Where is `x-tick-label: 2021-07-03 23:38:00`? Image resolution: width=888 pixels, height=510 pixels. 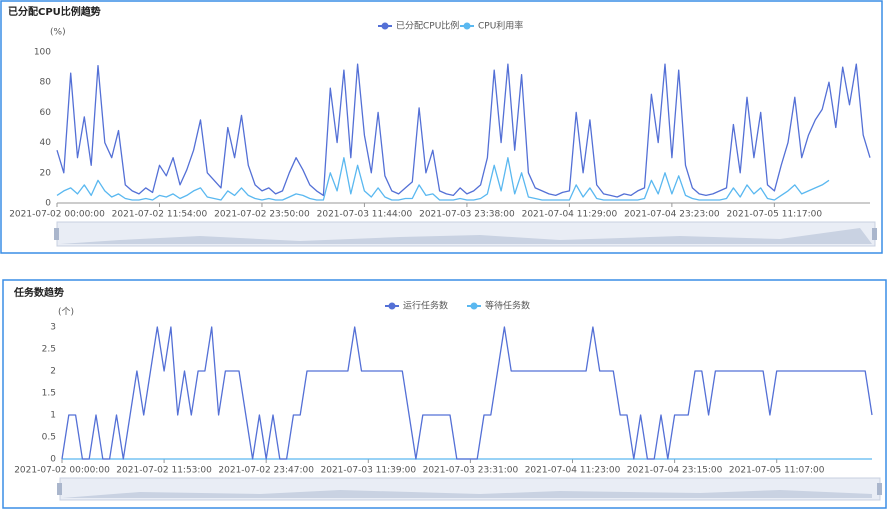 x-tick-label: 2021-07-03 23:38:00 is located at coordinates (467, 215).